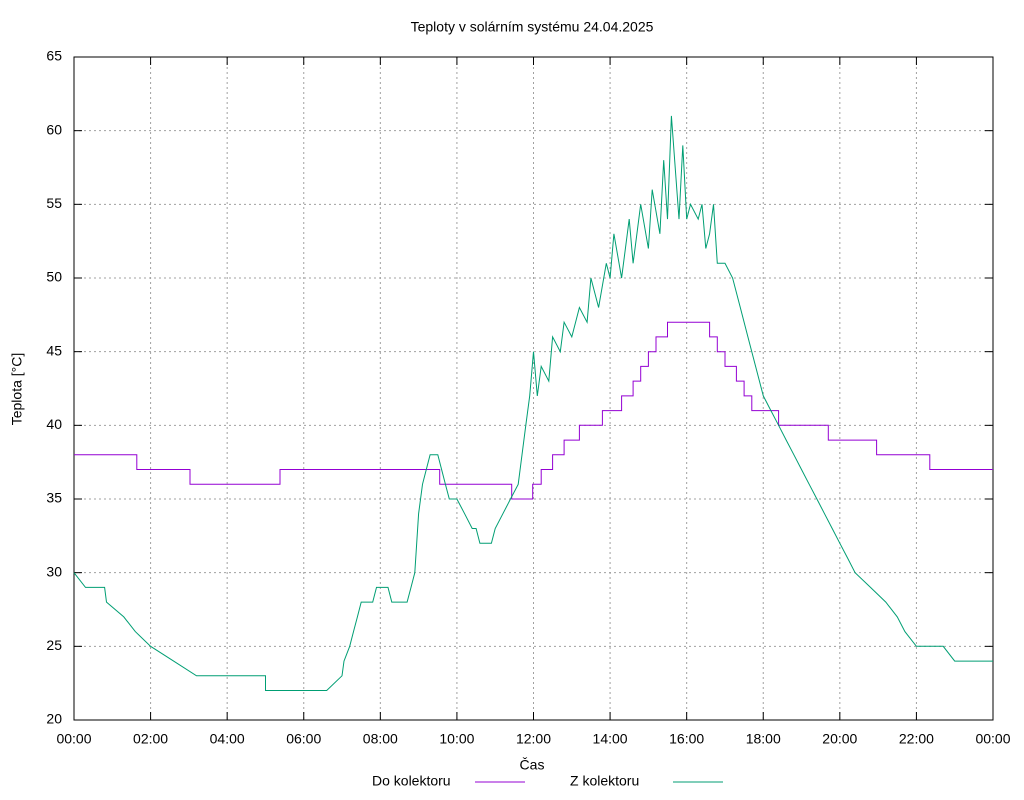 The image size is (1024, 800). I want to click on x-tick-label: 18:00, so click(763, 739).